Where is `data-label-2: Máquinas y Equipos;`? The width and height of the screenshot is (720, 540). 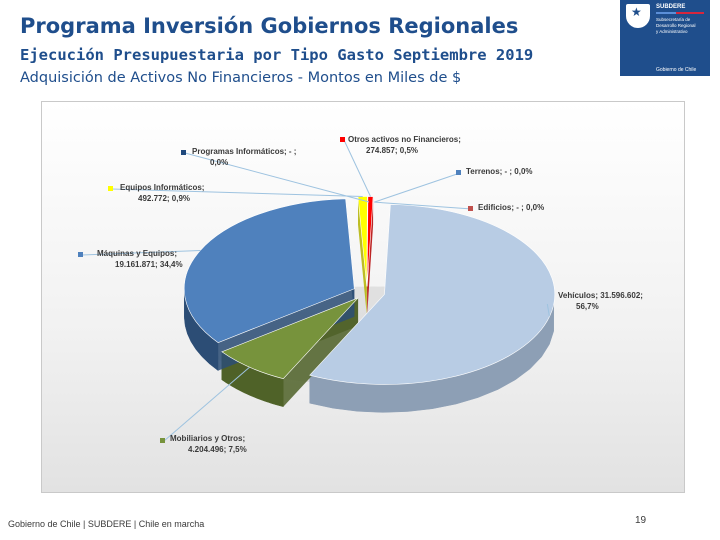
data-label-2: Máquinas y Equipos; is located at coordinates (137, 253).